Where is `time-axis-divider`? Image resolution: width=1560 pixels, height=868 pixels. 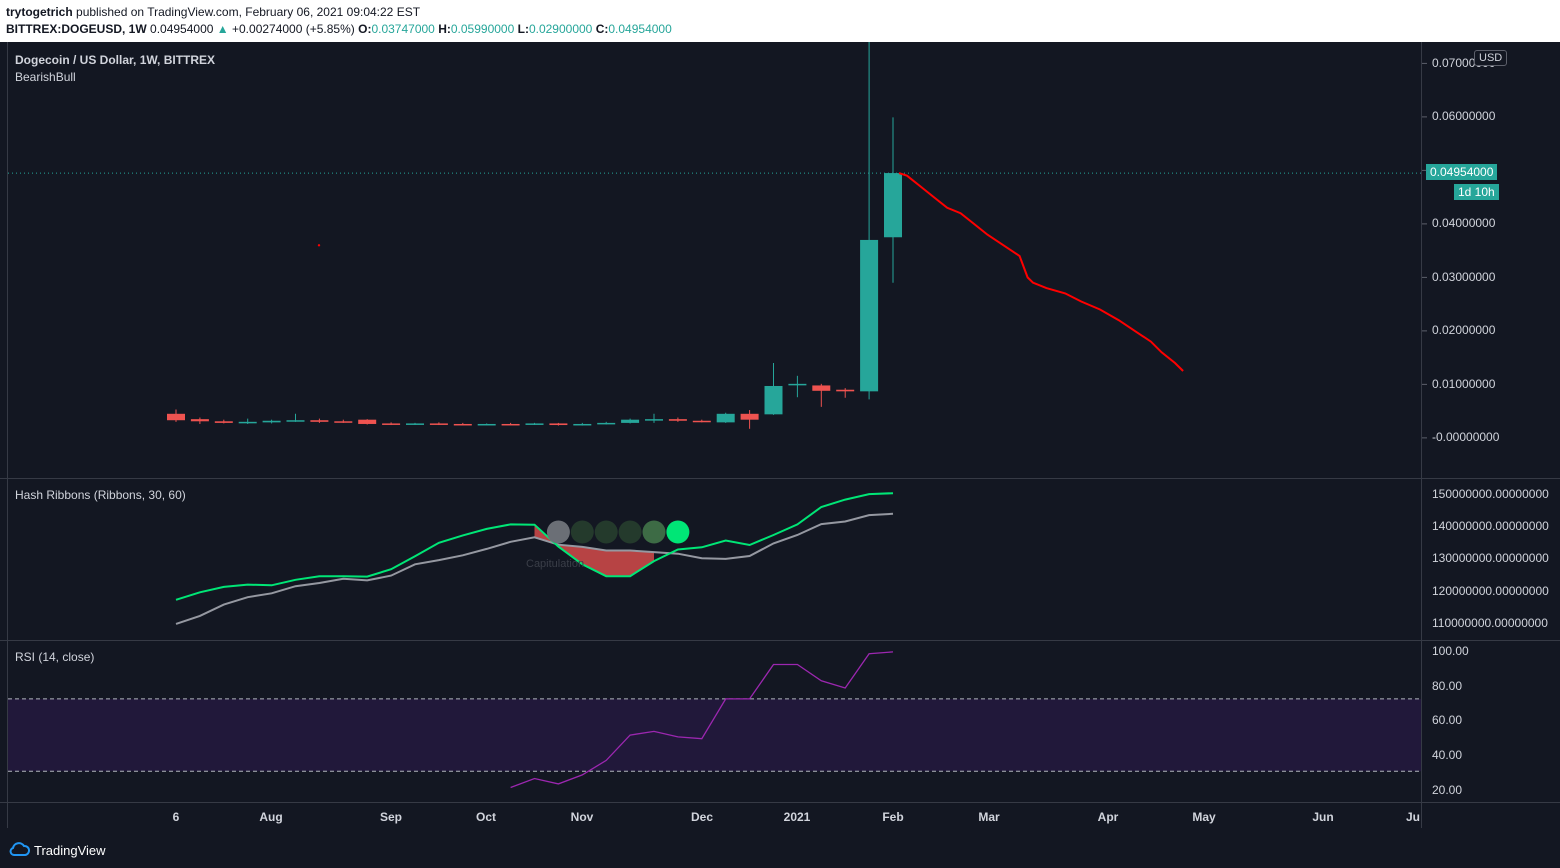
time-axis-divider is located at coordinates (780, 802).